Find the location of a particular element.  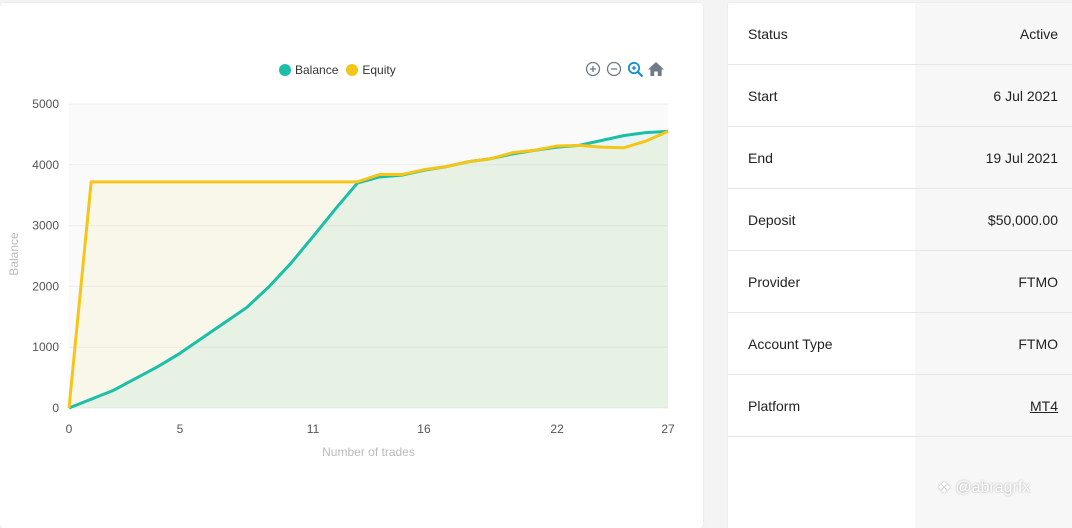

info-label: Start is located at coordinates (763, 95).